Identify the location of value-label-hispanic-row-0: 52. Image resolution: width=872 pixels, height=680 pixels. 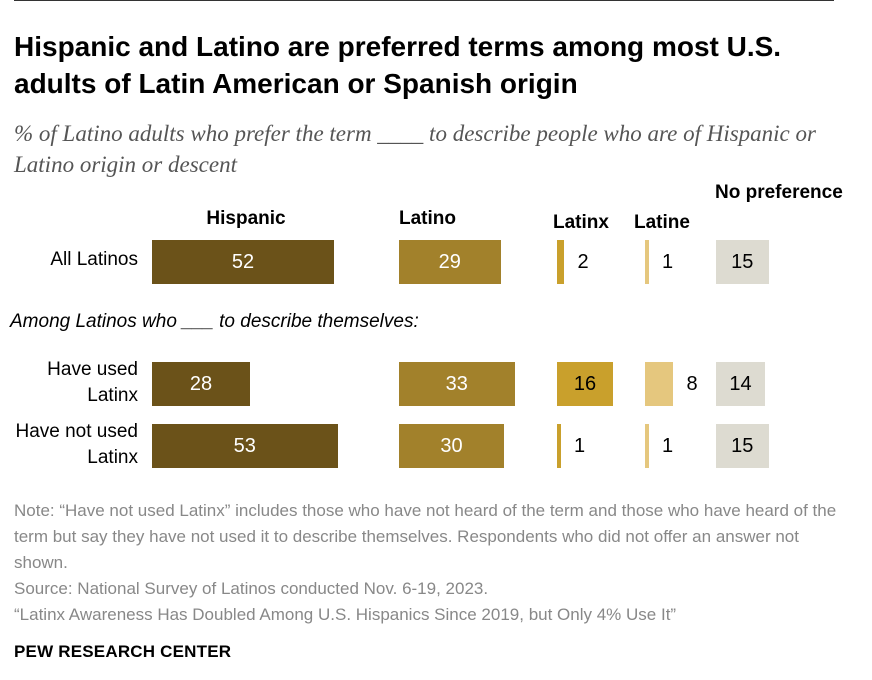
(243, 262).